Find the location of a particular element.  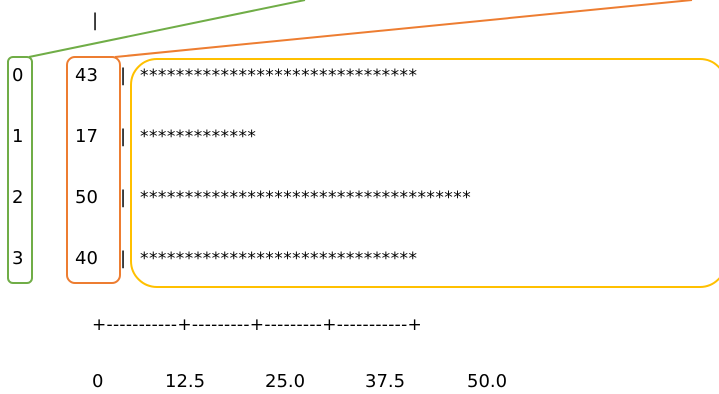

axis-tick-label: 37.5 is located at coordinates (385, 381).